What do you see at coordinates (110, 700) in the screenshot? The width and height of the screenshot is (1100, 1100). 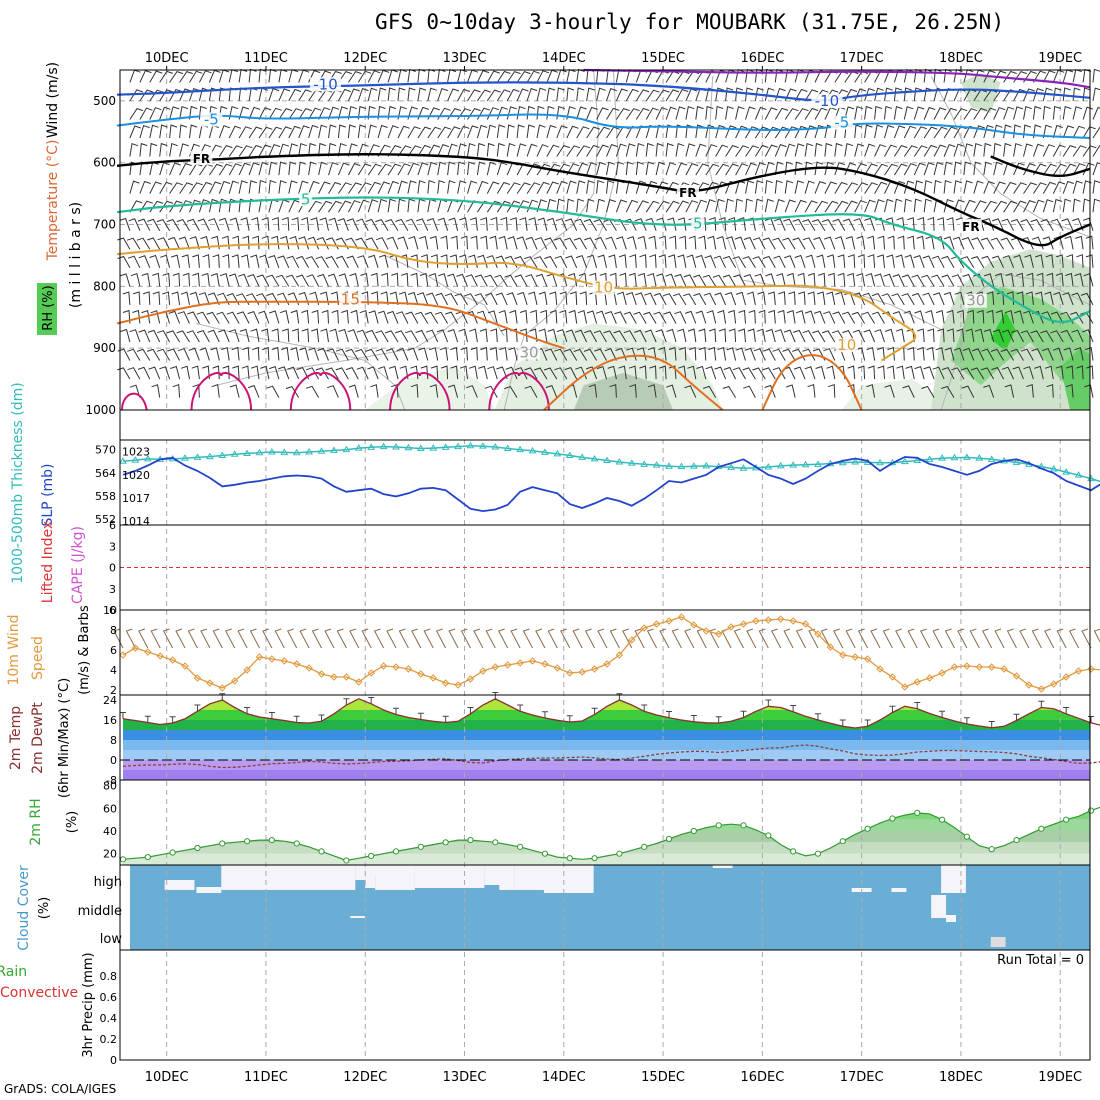 I see `temp2m-tick-24: 24` at bounding box center [110, 700].